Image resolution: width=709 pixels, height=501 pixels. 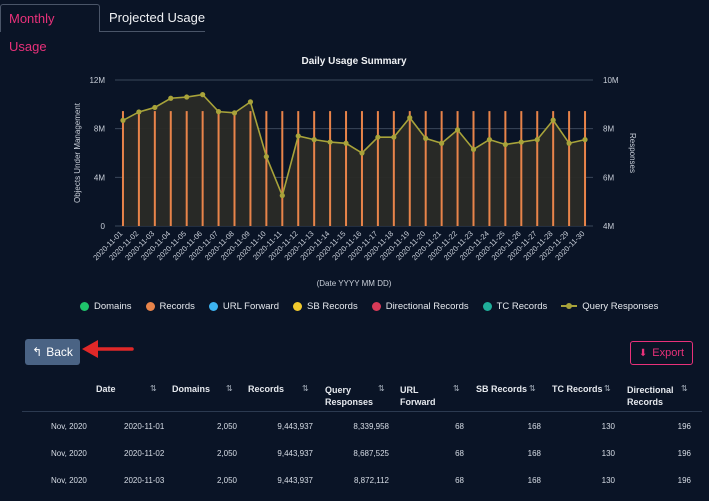 I want to click on tab-monthly-usage: Monthly Usage, so click(x=50, y=29).